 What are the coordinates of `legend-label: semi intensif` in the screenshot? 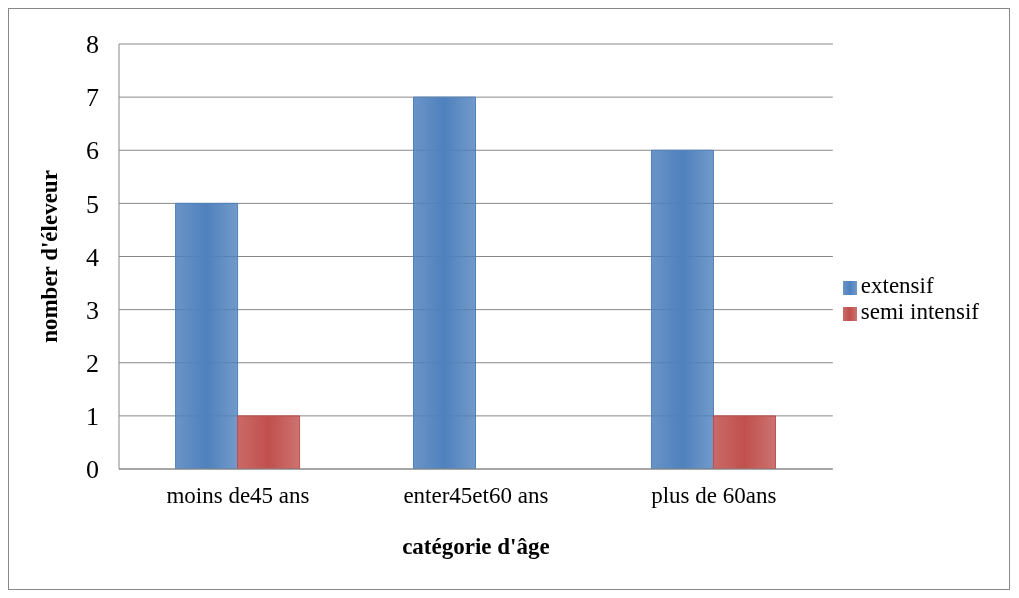 It's located at (919, 311).